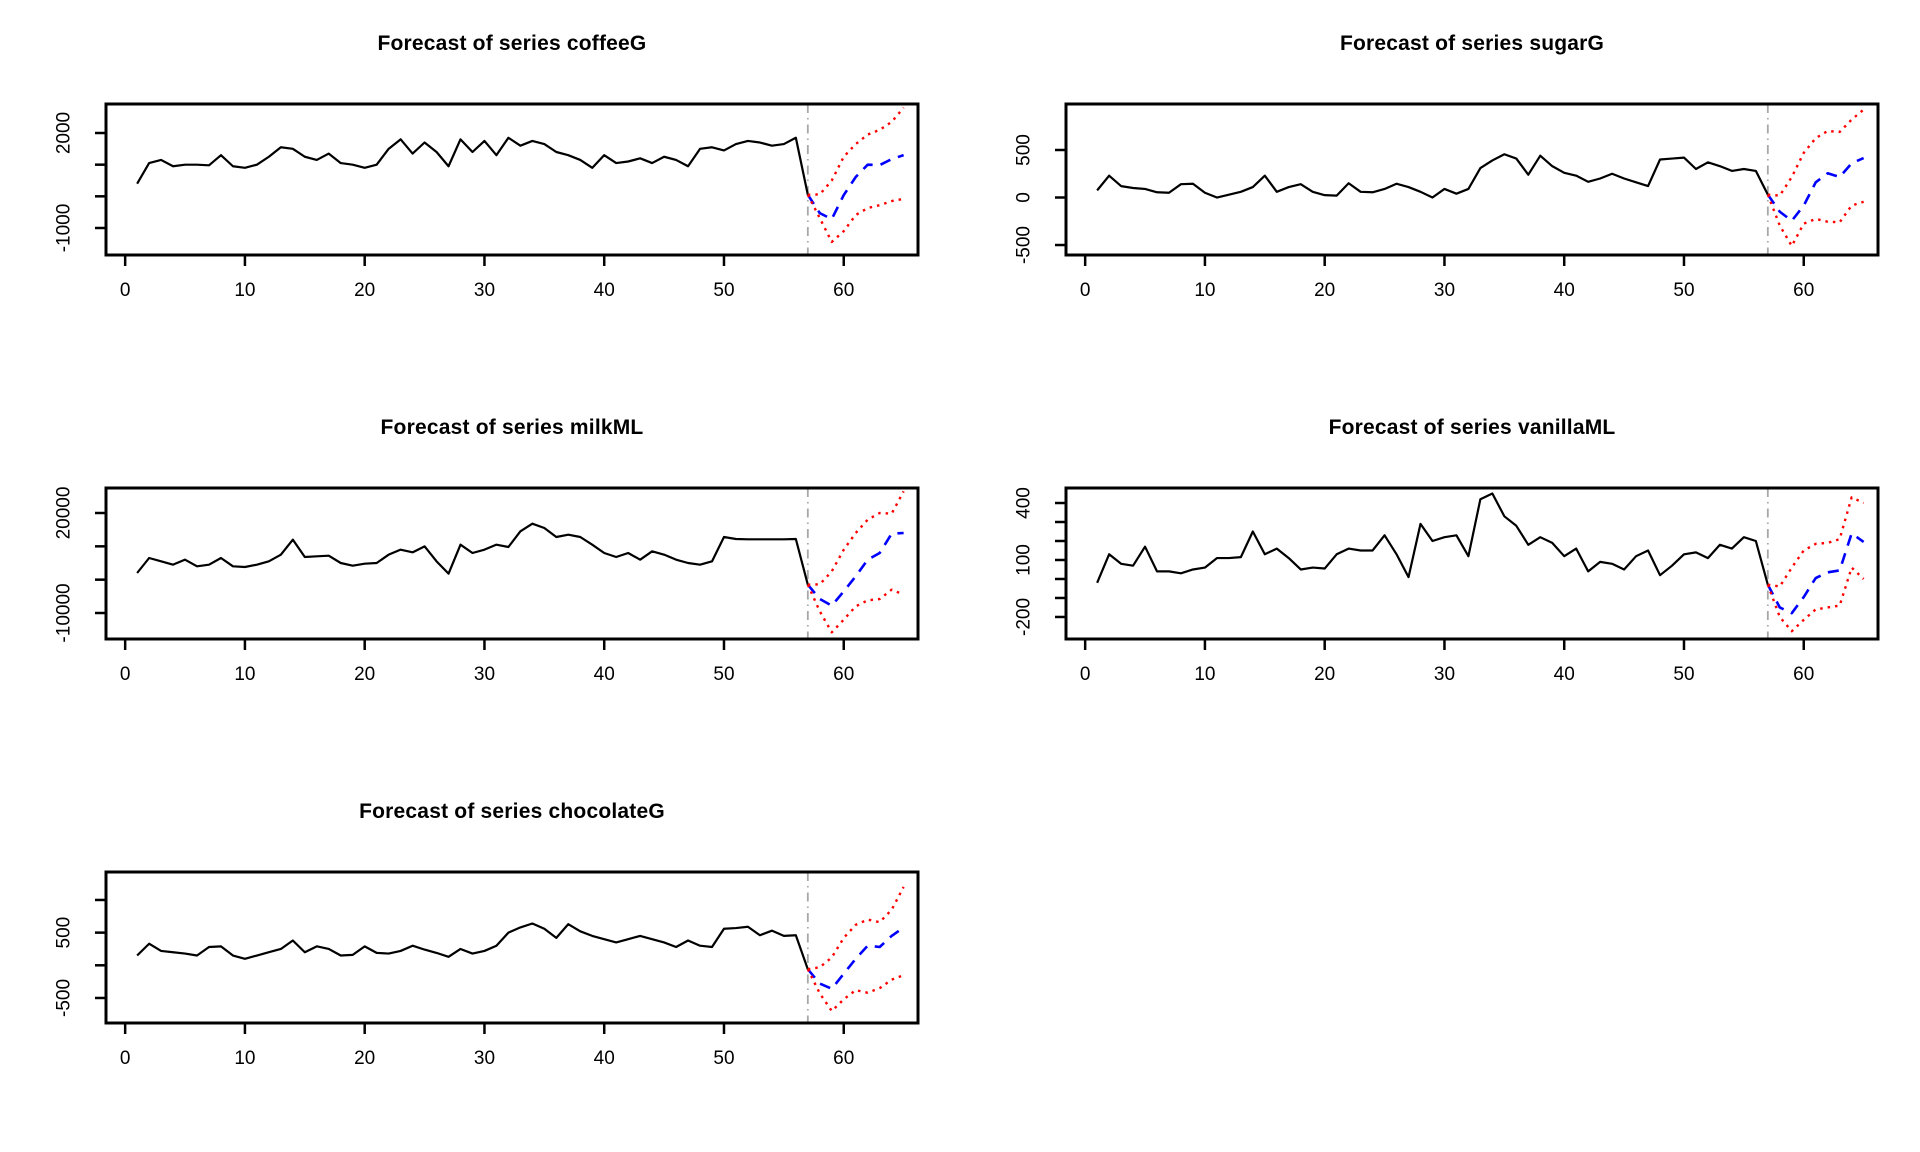  I want to click on svg-text: 100, so click(1024, 560).